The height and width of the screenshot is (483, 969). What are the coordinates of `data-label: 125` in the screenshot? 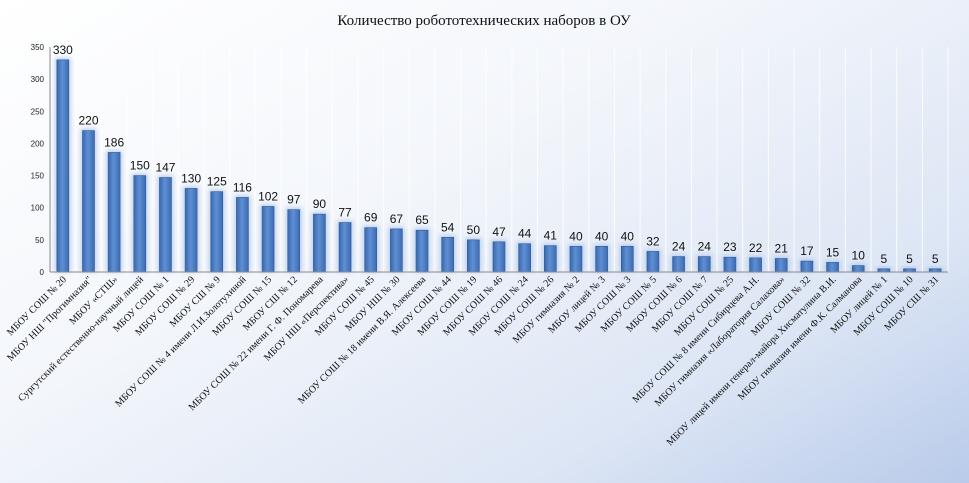 It's located at (217, 182).